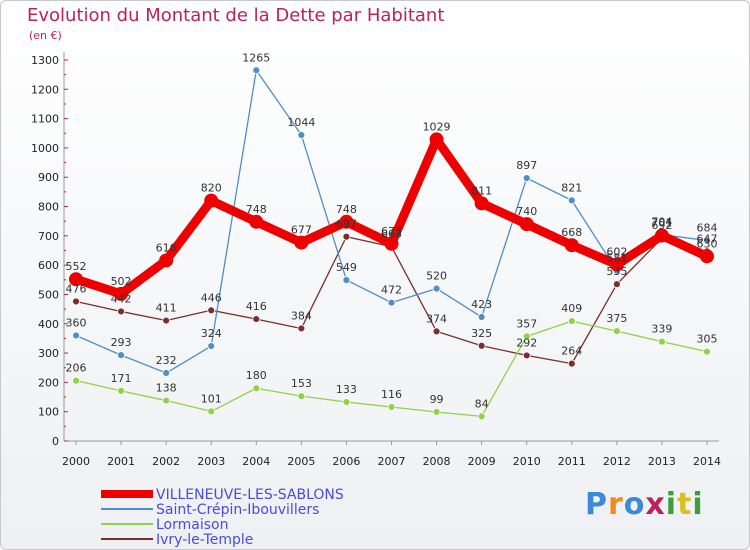 This screenshot has height=550, width=750. What do you see at coordinates (526, 165) in the screenshot?
I see `data-label: 897` at bounding box center [526, 165].